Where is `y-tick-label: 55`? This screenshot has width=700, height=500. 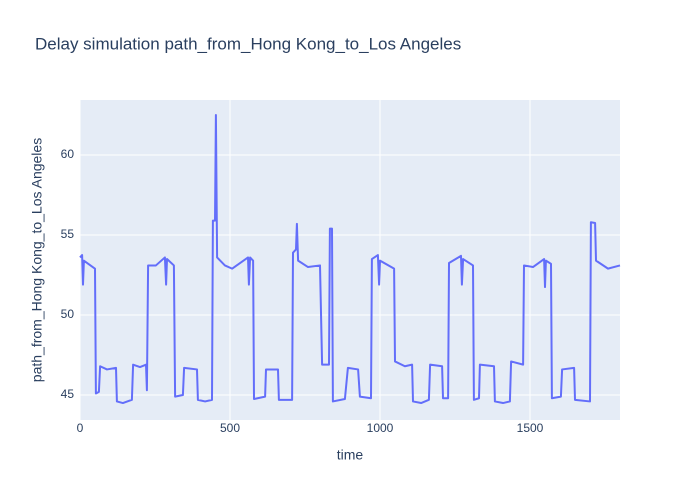
y-tick-label: 55 is located at coordinates (68, 234).